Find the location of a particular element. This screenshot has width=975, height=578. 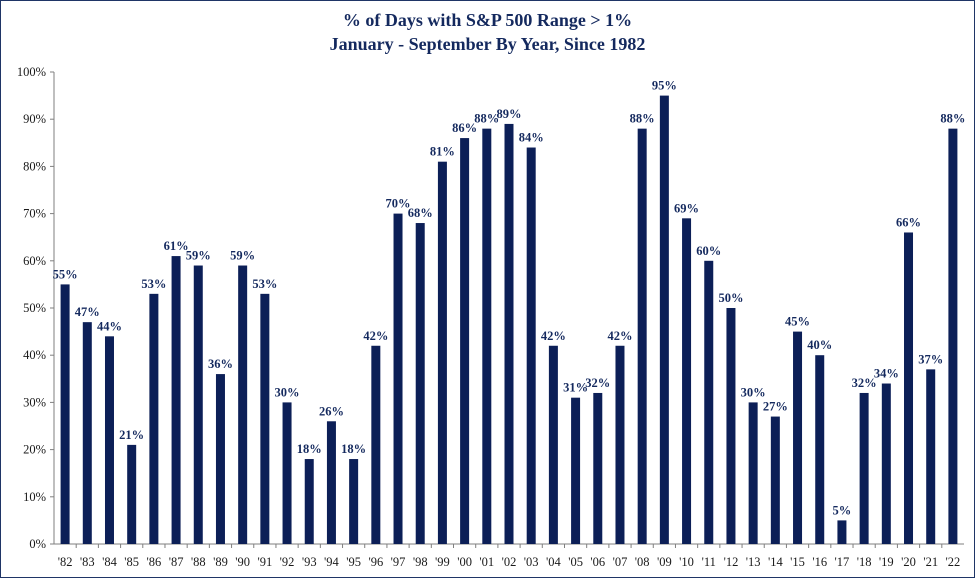

x-tick-label: '93 is located at coordinates (309, 562).